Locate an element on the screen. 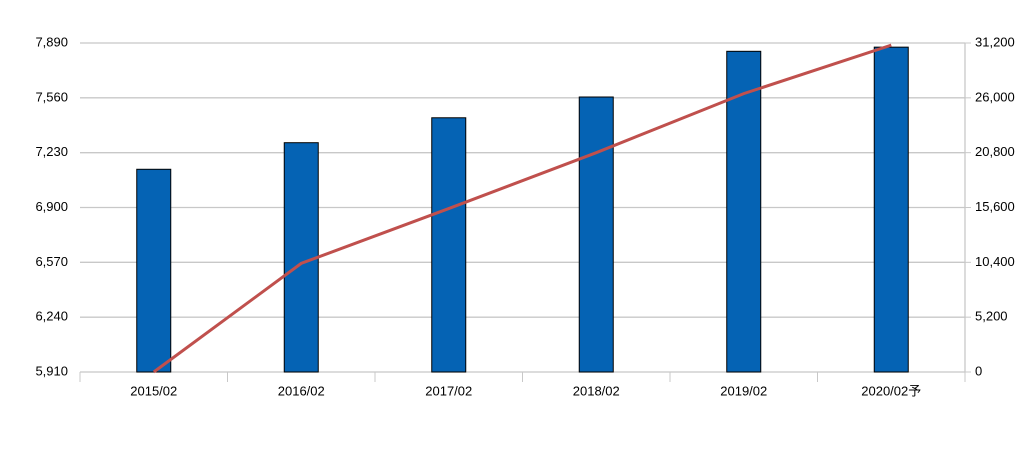  y2-tick-label: 0 is located at coordinates (978, 370).